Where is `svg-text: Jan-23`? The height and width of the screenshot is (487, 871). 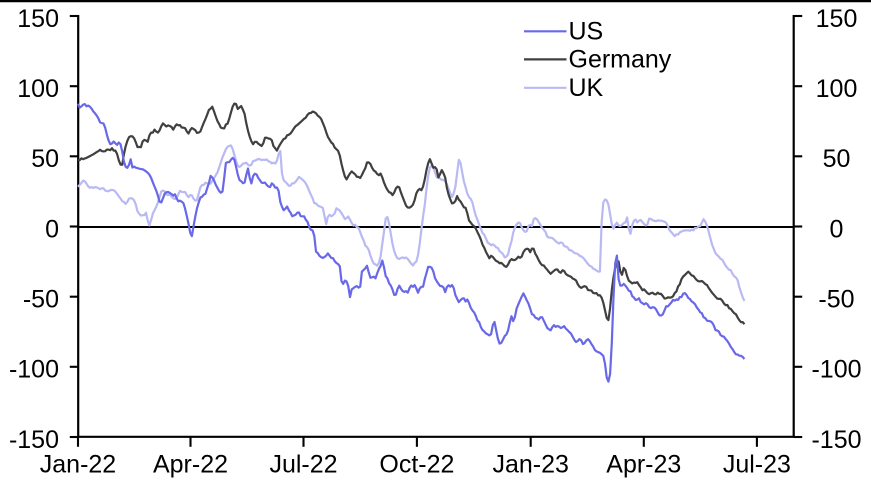 svg-text: Jan-23 is located at coordinates (530, 465).